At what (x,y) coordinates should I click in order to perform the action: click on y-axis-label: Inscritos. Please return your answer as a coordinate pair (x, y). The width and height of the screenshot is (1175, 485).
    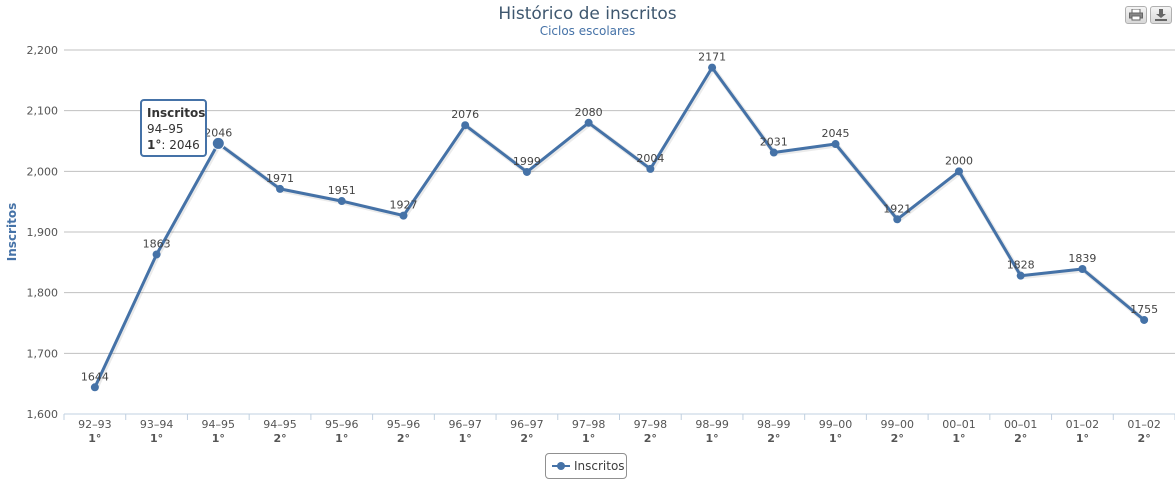
    Looking at the image, I should click on (12, 232).